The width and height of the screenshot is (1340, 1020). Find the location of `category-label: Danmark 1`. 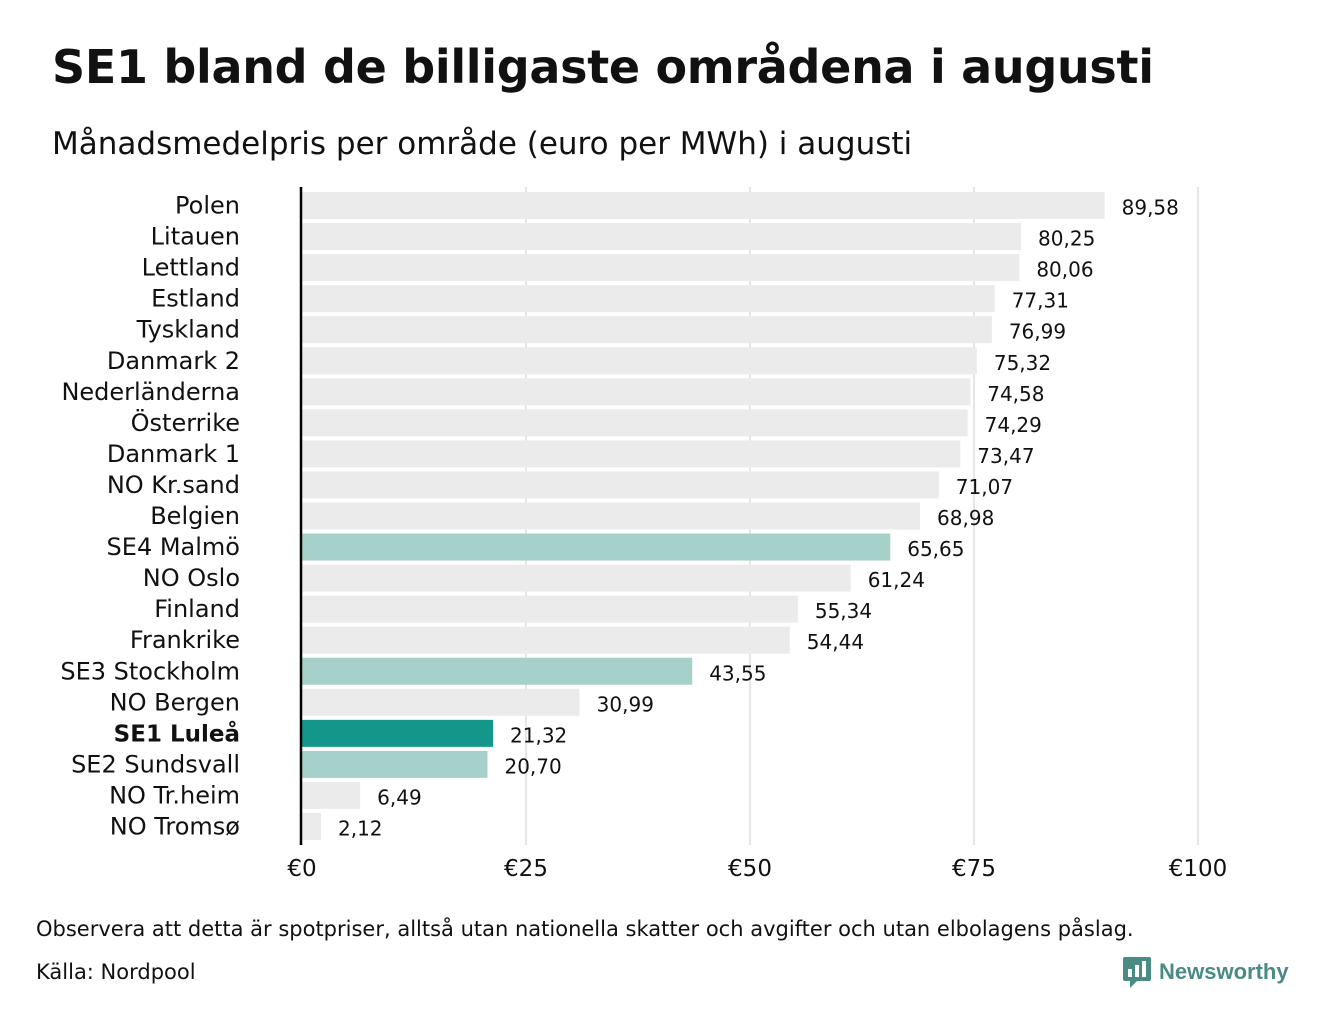

category-label: Danmark 1 is located at coordinates (173, 454).